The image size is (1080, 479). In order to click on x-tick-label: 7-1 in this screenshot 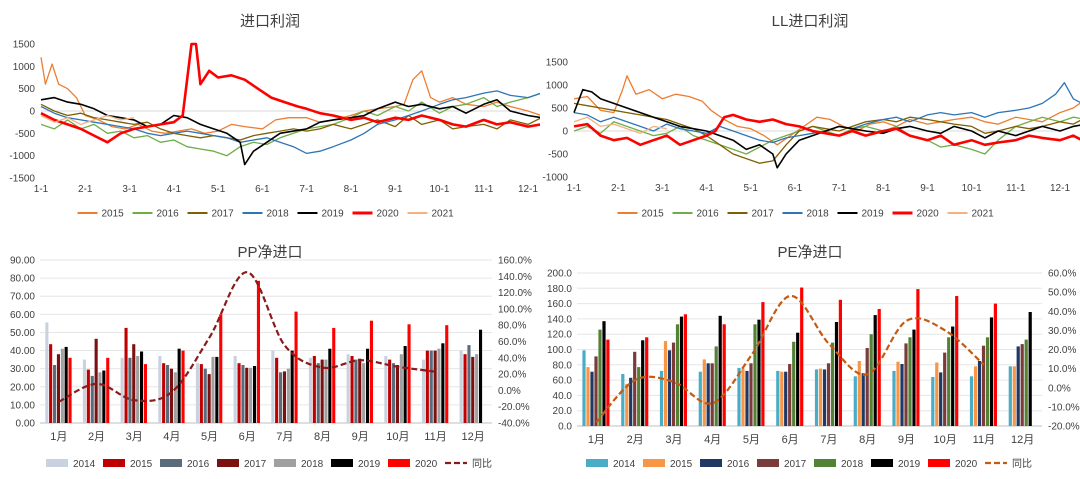, I will do `click(839, 188)`.